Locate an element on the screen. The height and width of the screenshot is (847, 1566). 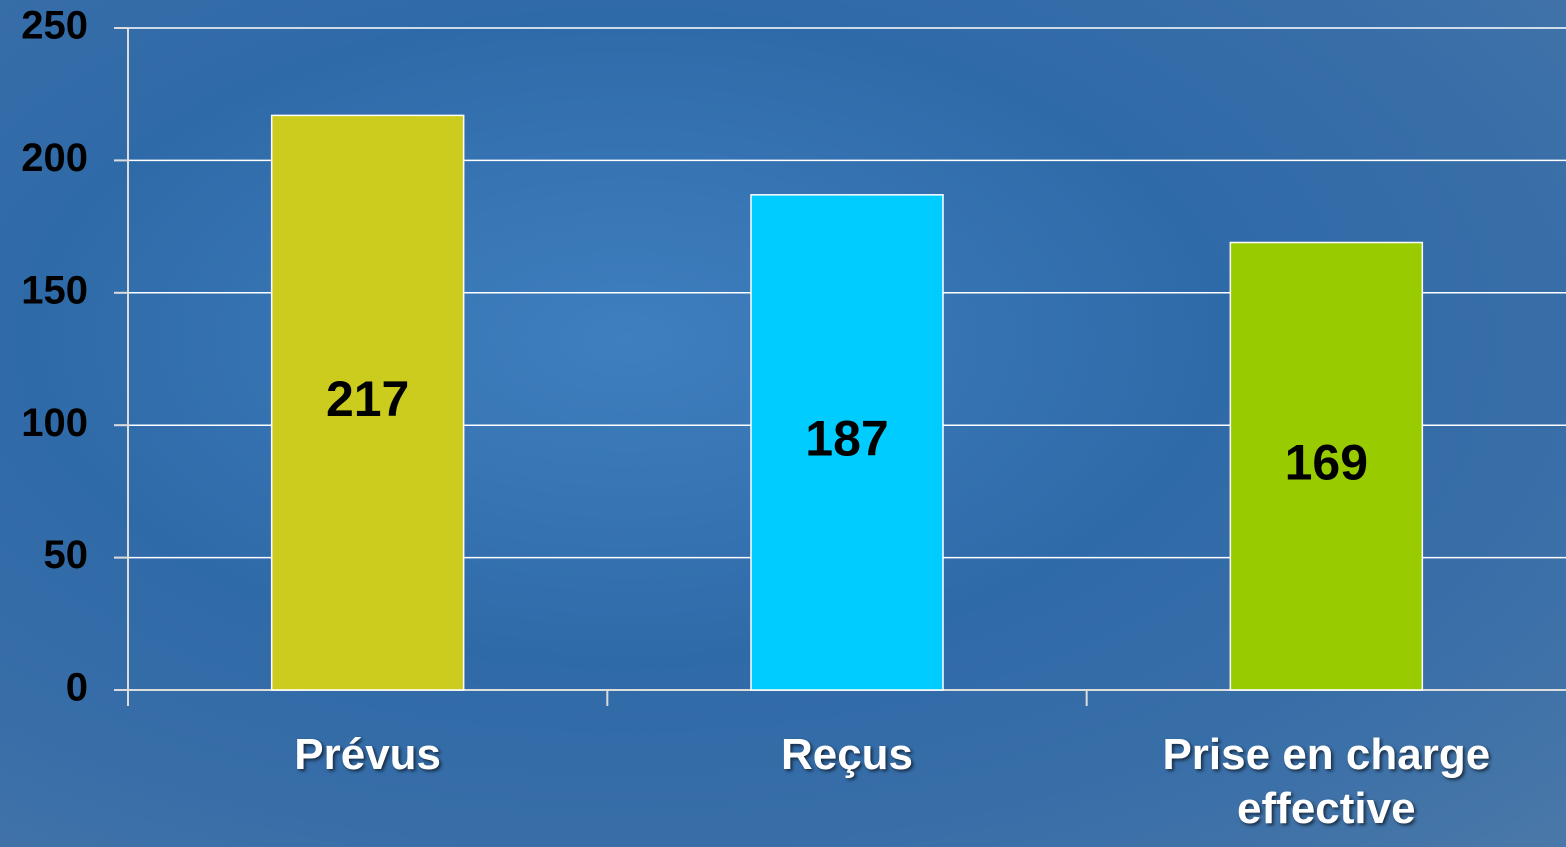
data-label: 217 is located at coordinates (367, 399).